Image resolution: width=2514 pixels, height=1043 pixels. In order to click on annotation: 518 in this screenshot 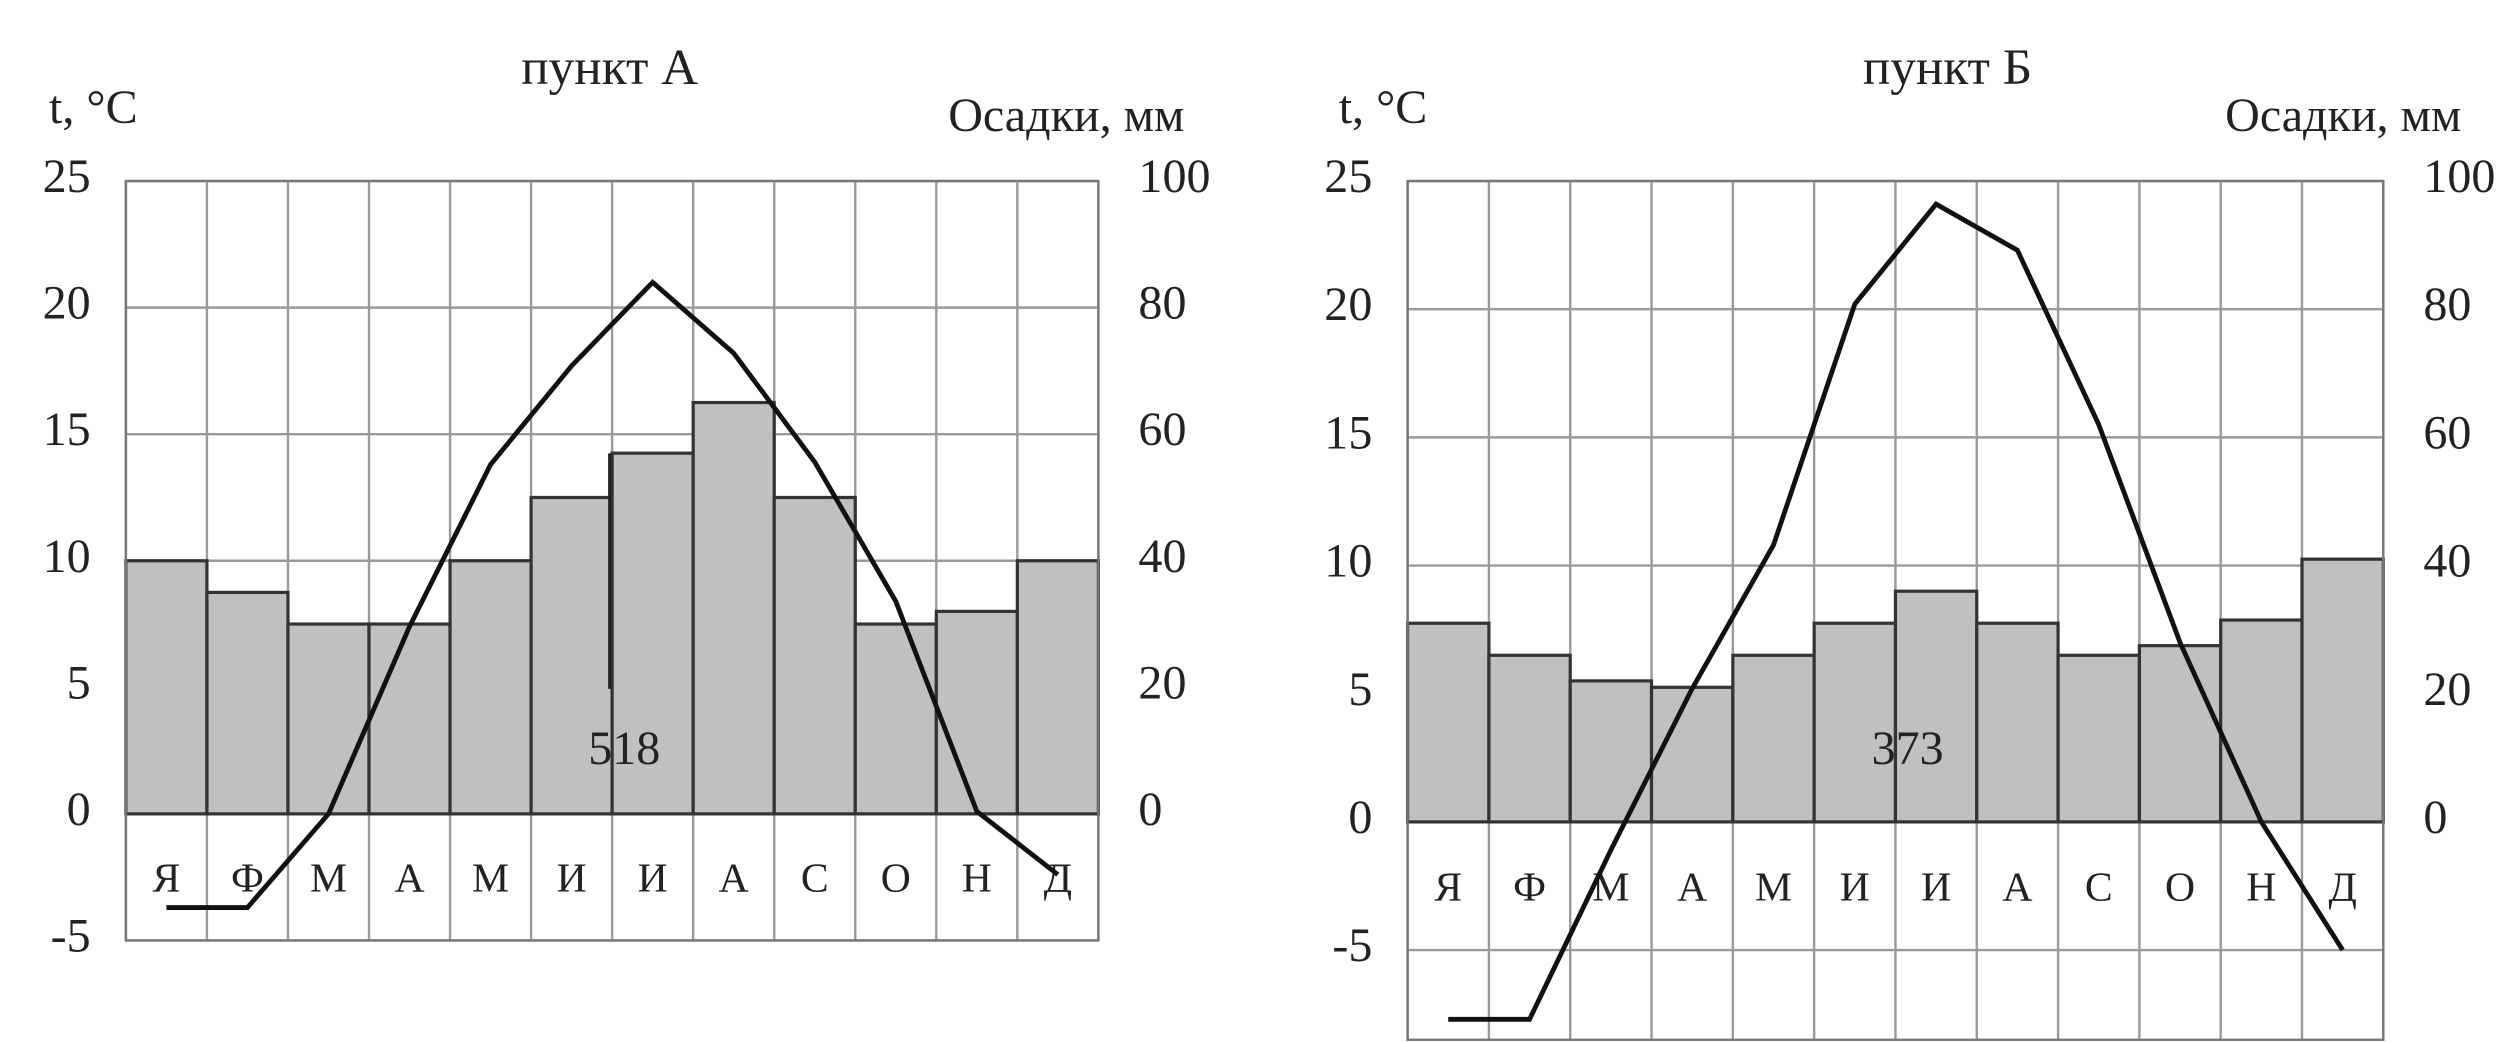, I will do `click(624, 748)`.